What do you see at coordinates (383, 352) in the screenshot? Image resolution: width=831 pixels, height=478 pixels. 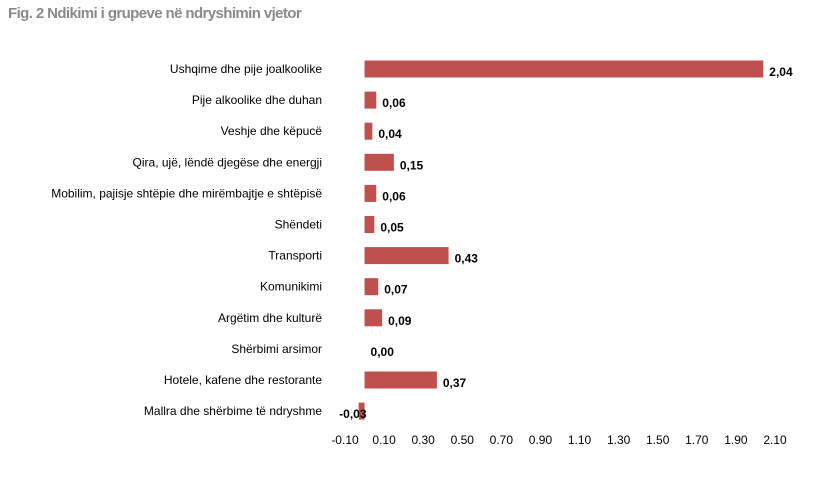 I see `data-label: 0,00` at bounding box center [383, 352].